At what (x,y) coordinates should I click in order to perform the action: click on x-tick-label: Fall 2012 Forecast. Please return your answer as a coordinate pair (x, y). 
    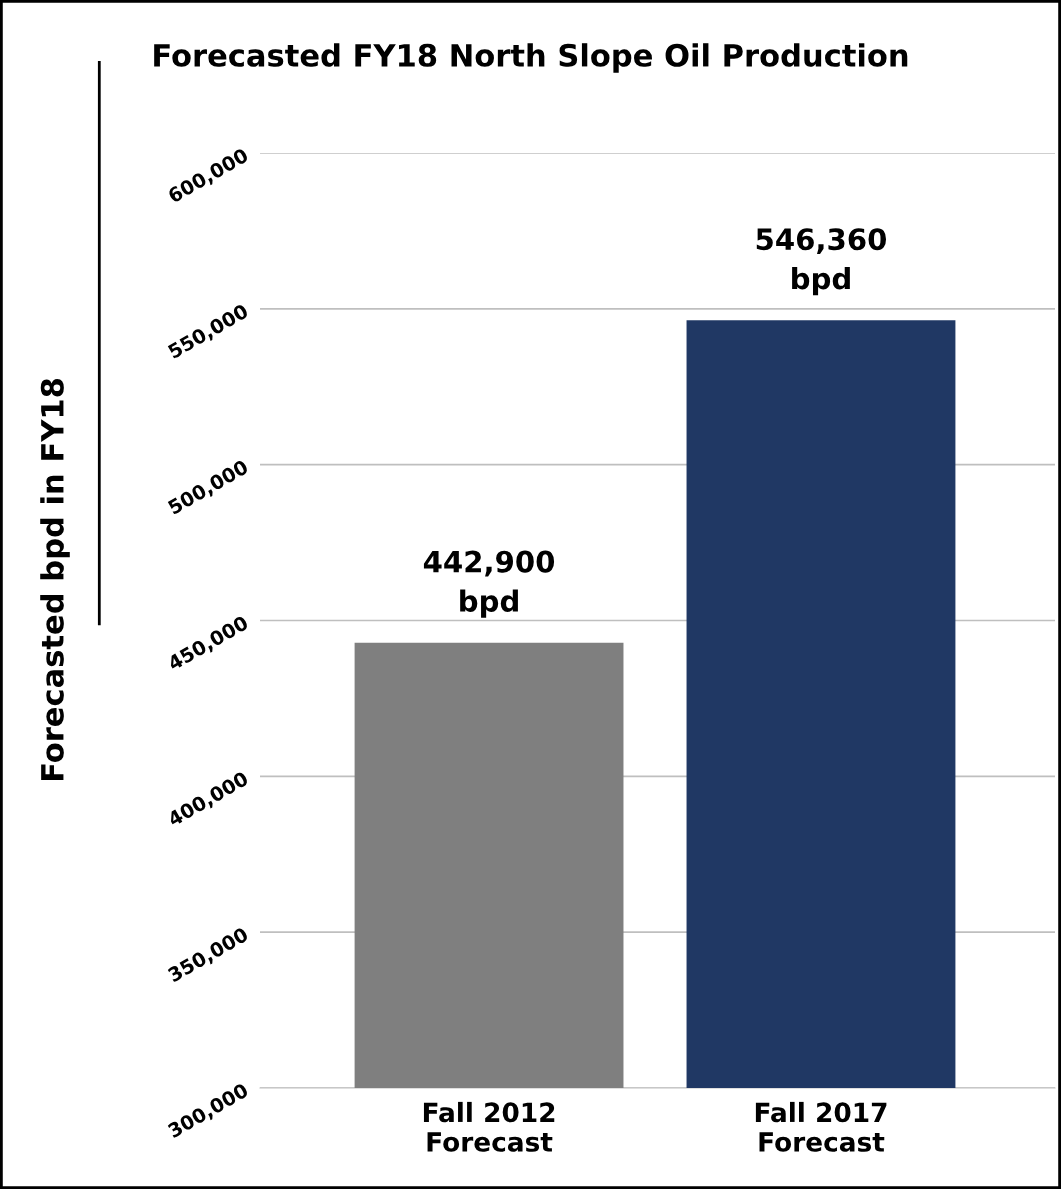
    Looking at the image, I should click on (489, 1126).